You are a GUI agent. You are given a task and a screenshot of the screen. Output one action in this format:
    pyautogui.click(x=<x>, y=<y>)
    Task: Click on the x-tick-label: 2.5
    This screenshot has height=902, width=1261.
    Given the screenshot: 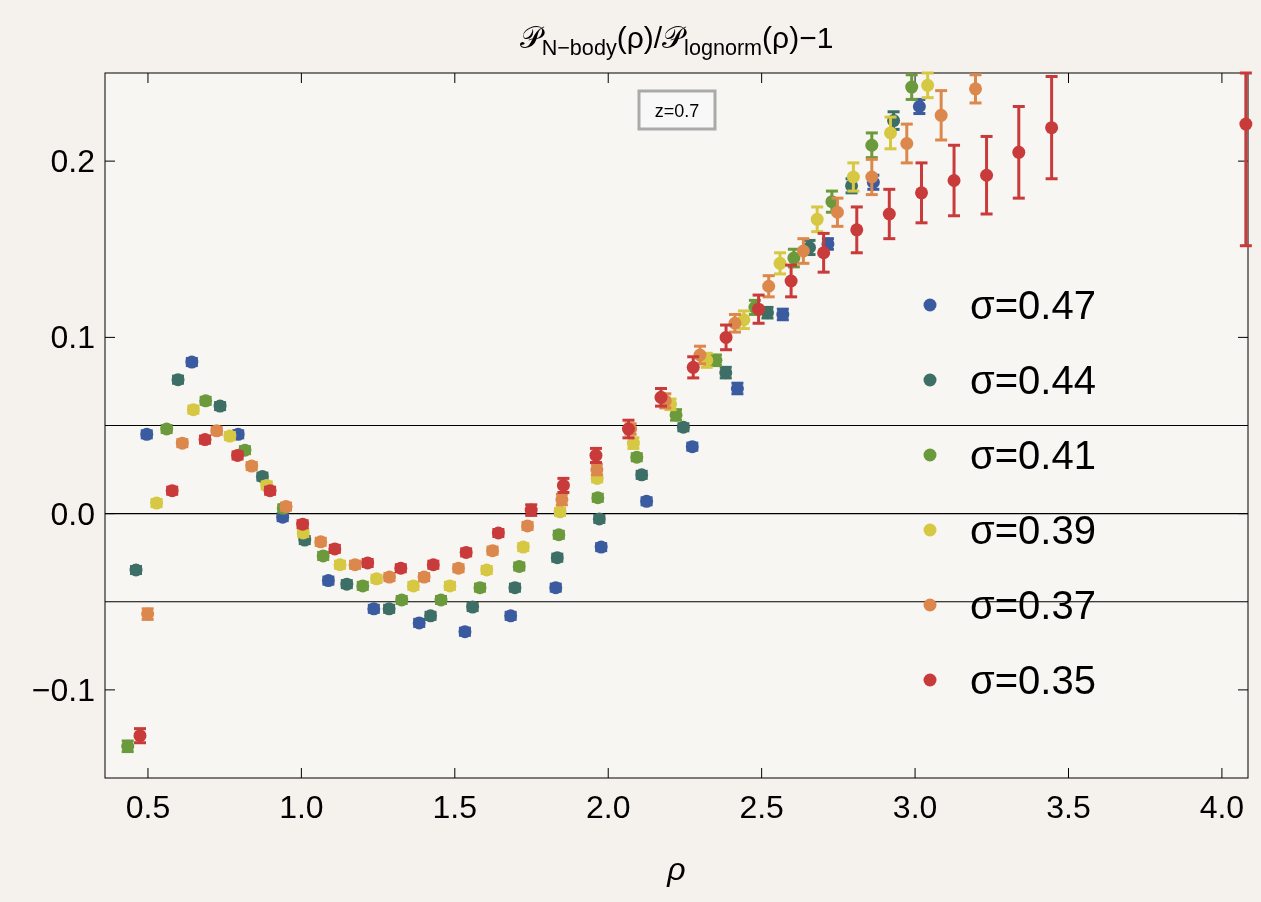 What is the action you would take?
    pyautogui.click(x=761, y=807)
    